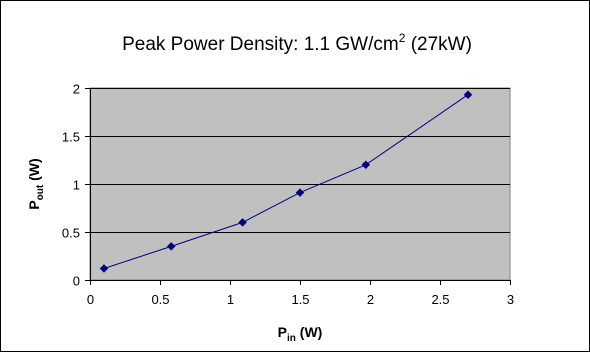 The height and width of the screenshot is (352, 590). Describe the element at coordinates (438, 44) in the screenshot. I see `chart-title-suffix: (27kW)` at that location.